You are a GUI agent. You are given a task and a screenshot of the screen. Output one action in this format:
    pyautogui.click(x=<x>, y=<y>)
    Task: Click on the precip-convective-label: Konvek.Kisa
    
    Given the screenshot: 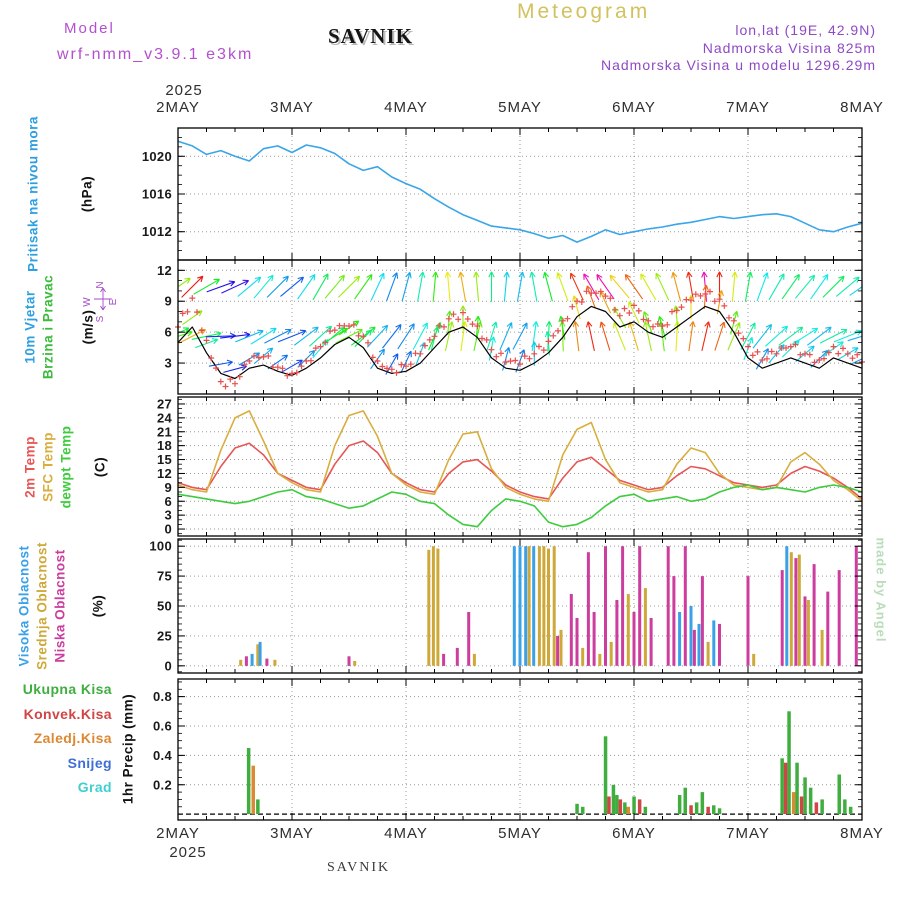 What is the action you would take?
    pyautogui.click(x=67, y=713)
    